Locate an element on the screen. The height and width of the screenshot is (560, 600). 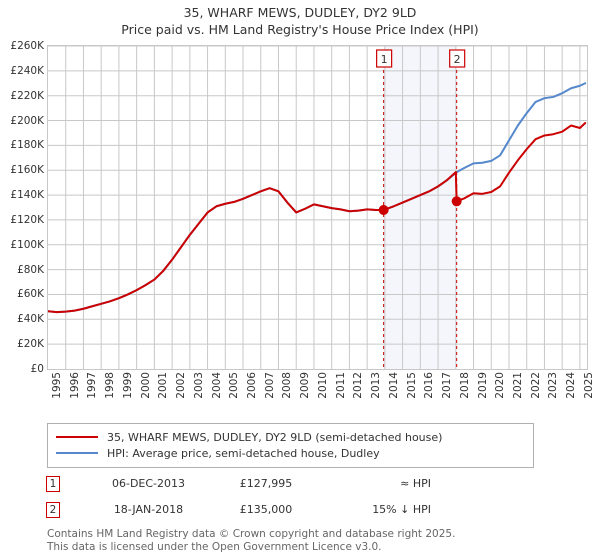
x-axis-tick-label: 2019 is located at coordinates (482, 385).